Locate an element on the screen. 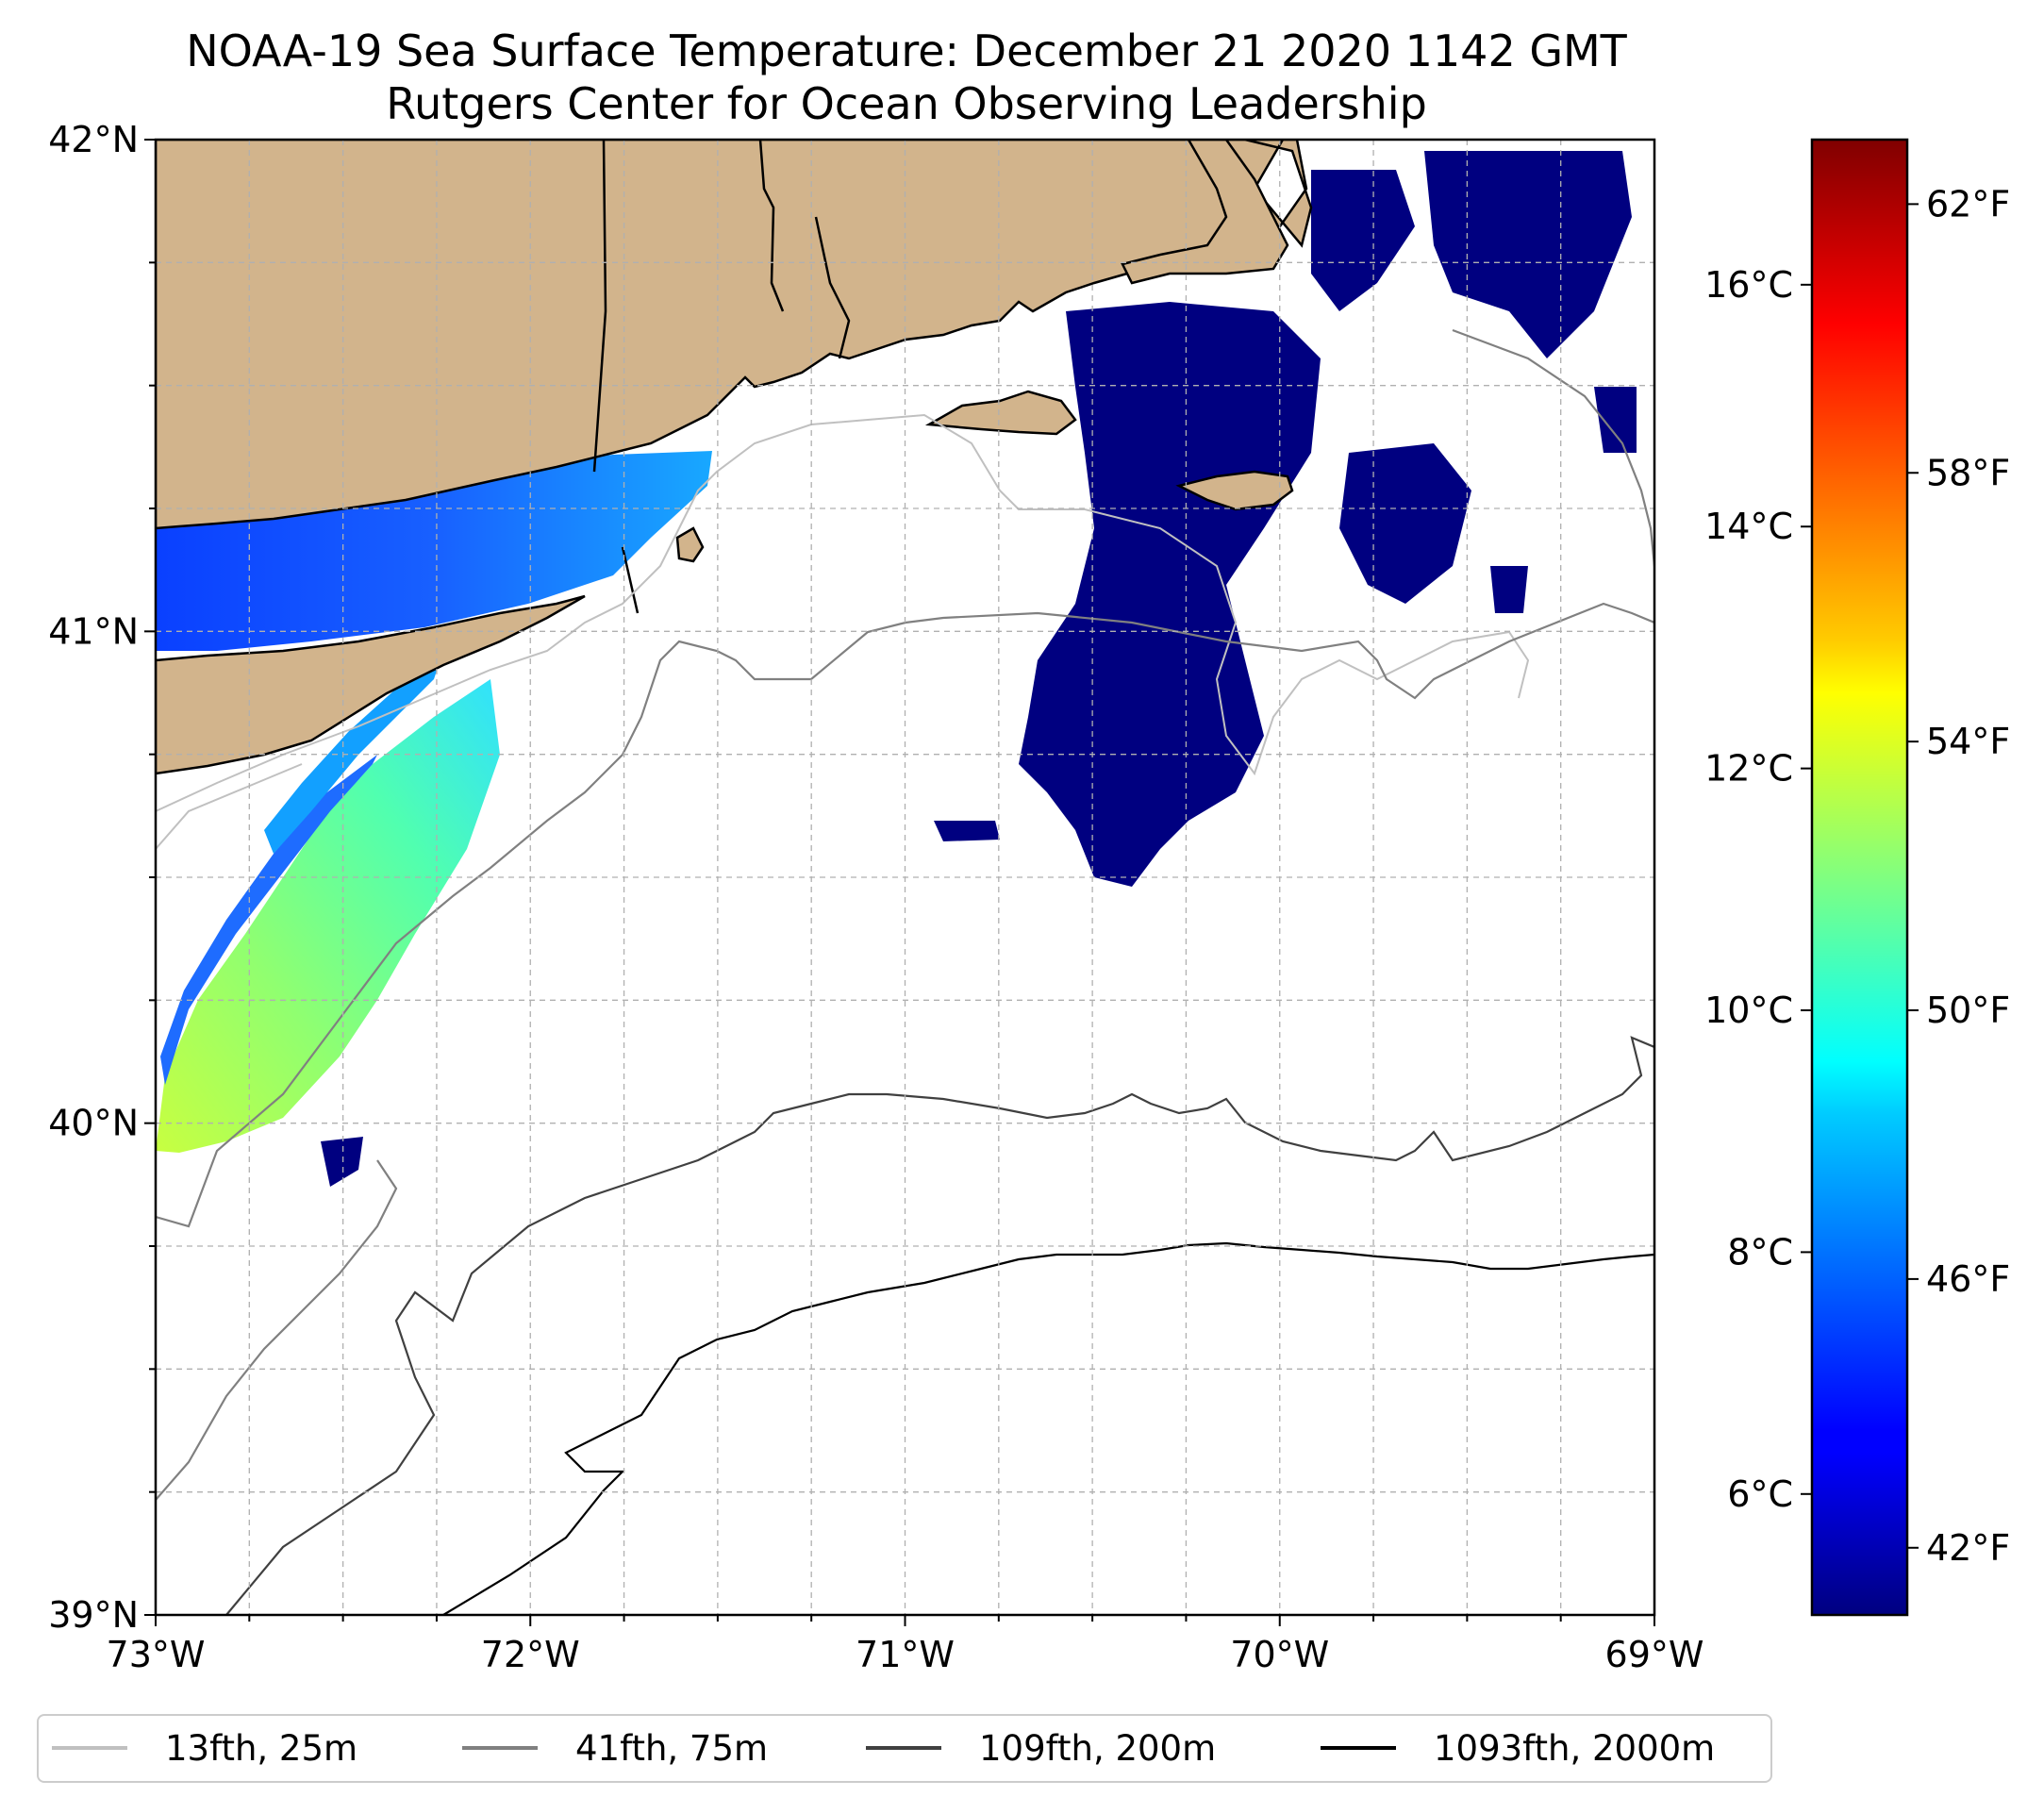  legend-label: 13fth, 25m is located at coordinates (261, 1748).